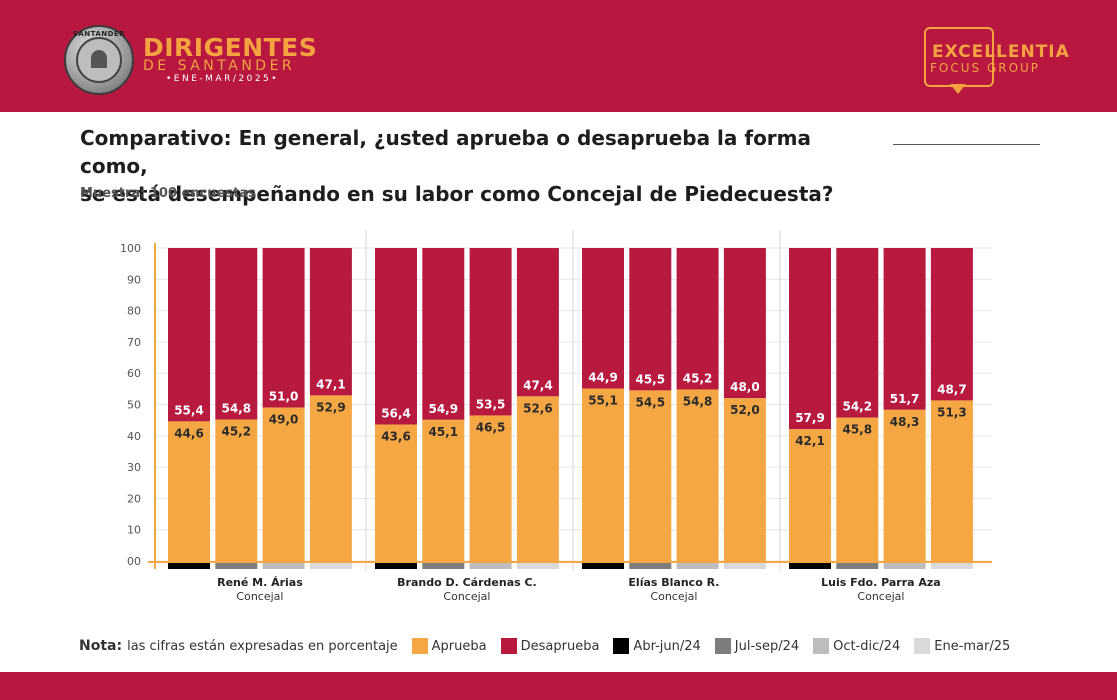 The height and width of the screenshot is (700, 1117). What do you see at coordinates (99, 60) in the screenshot?
I see `santander-seal-logo: SANTANDER` at bounding box center [99, 60].